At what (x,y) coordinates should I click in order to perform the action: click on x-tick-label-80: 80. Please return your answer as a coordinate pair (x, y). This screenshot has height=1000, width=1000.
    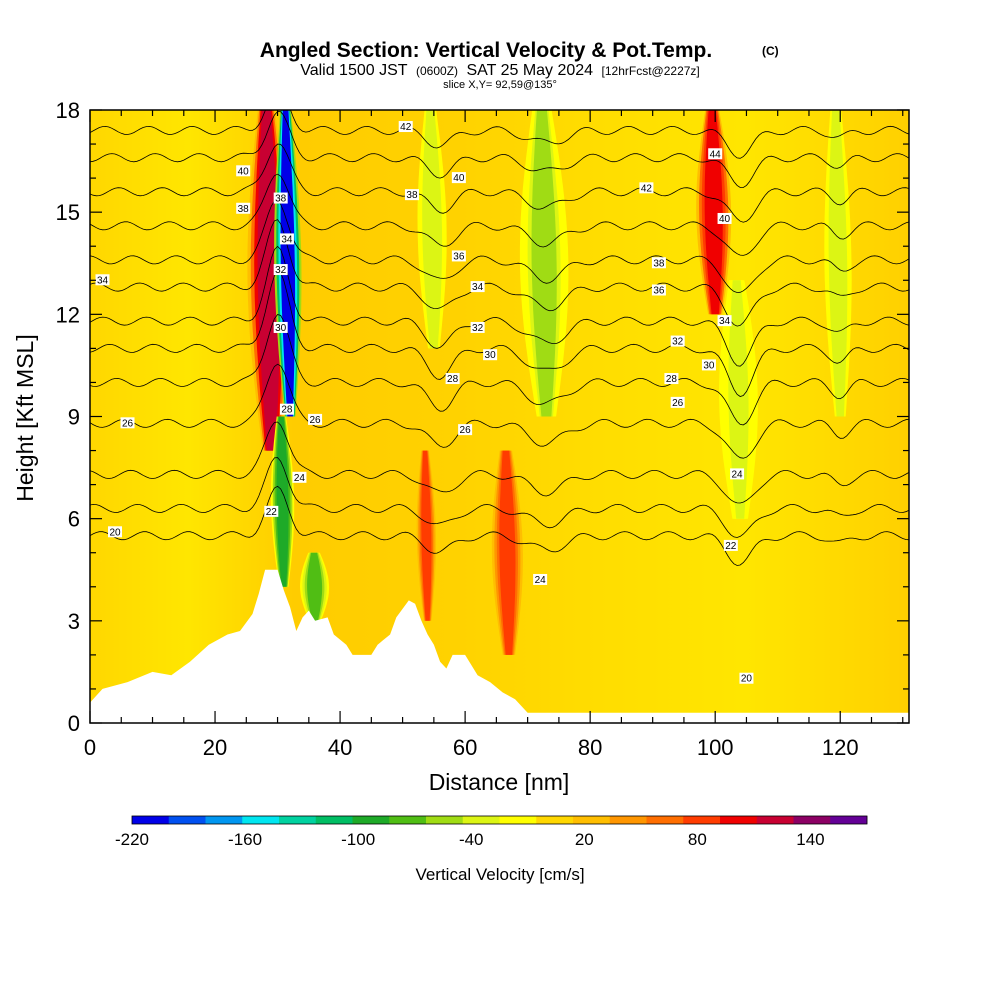
    Looking at the image, I should click on (590, 747).